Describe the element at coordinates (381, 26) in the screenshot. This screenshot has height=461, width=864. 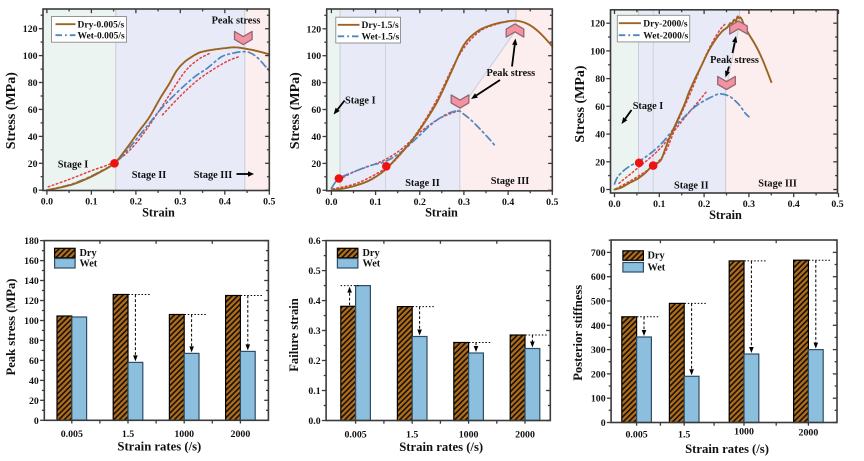
I see `svg-text: Dry-1.5/s` at that location.